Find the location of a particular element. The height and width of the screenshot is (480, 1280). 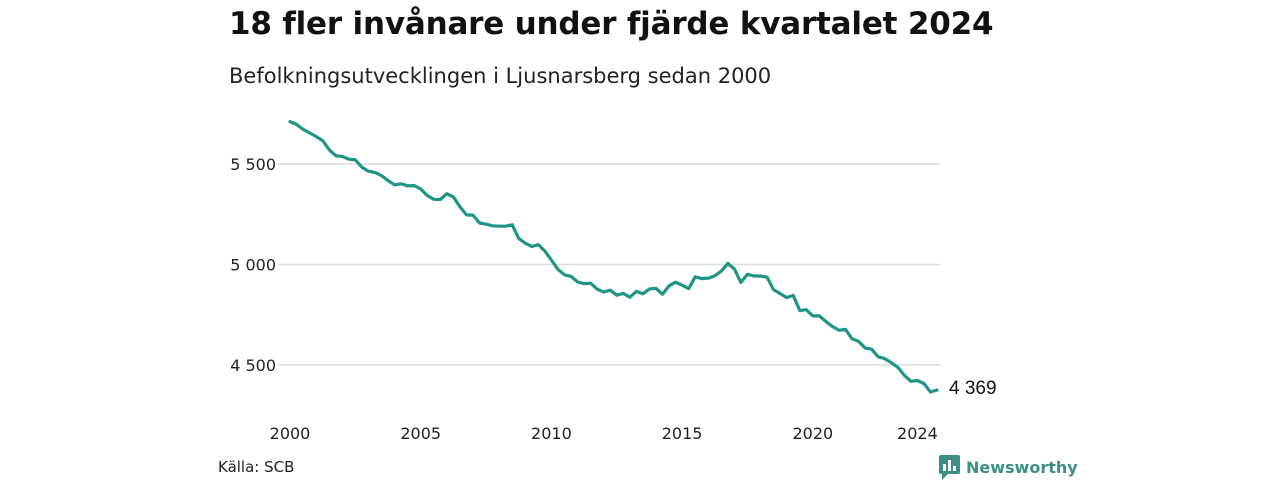

x-tick-label: 2010 is located at coordinates (551, 433).